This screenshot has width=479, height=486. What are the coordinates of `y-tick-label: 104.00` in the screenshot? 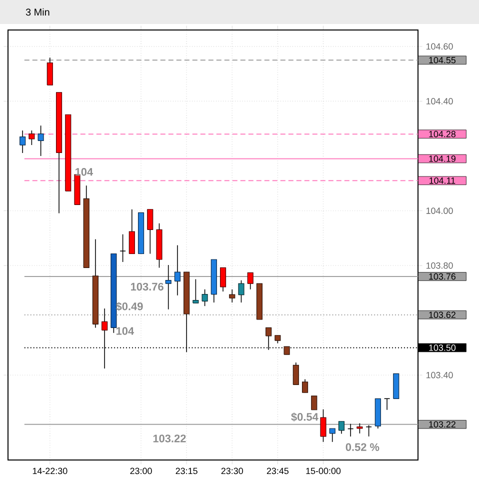 It's located at (439, 211).